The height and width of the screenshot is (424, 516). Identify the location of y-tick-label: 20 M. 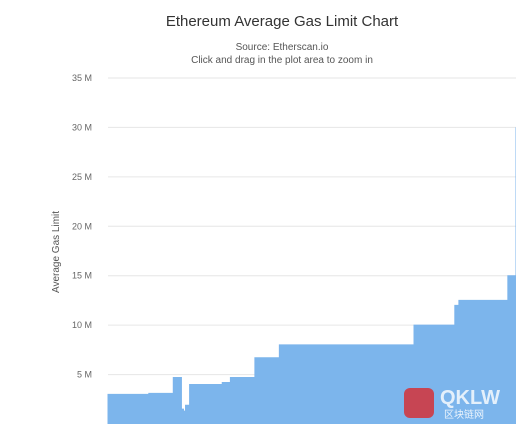
(82, 226).